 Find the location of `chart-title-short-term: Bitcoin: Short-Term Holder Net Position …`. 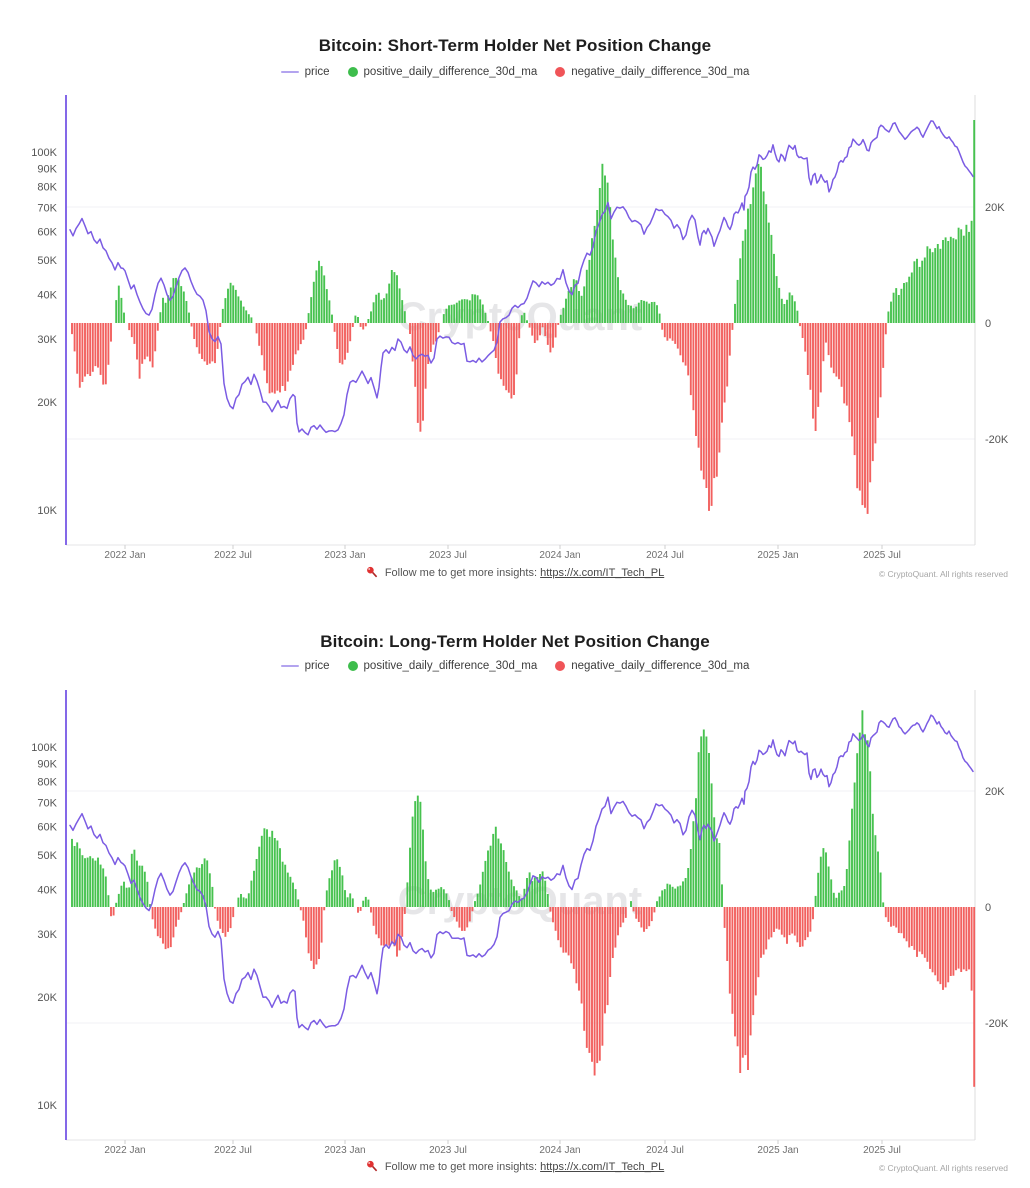

chart-title-short-term: Bitcoin: Short-Term Holder Net Position … is located at coordinates (515, 45).